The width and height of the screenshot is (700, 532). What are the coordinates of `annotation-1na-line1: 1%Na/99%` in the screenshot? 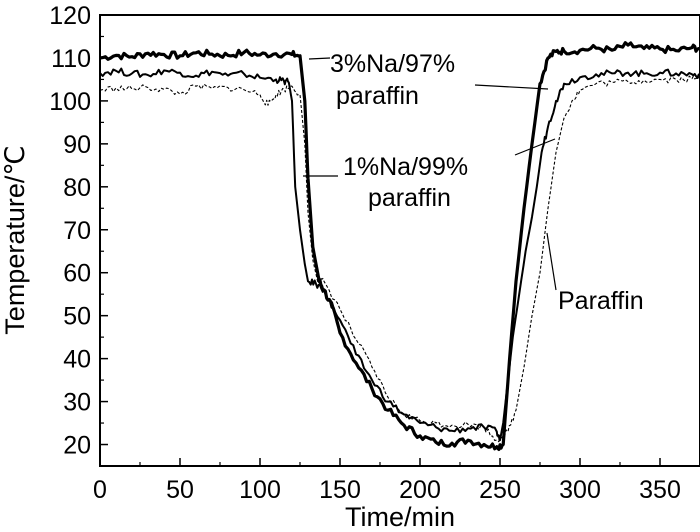 It's located at (405, 167).